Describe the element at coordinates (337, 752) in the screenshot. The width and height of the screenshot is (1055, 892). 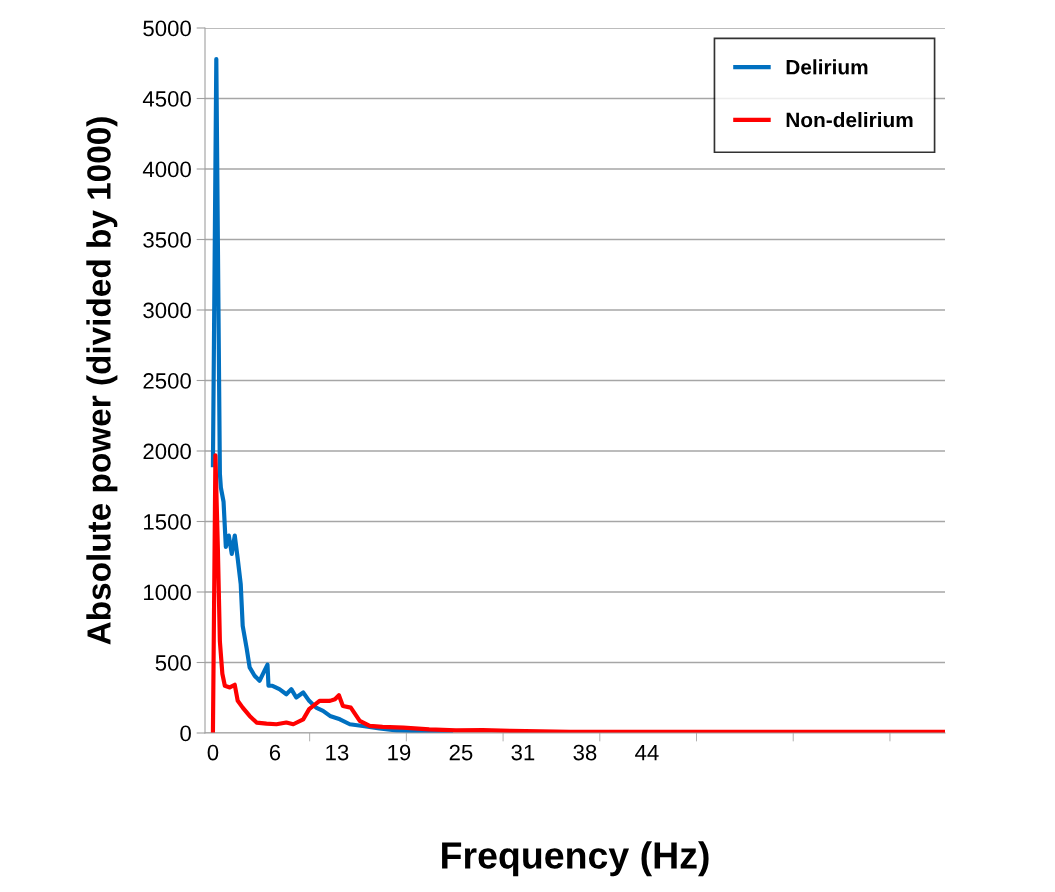
I see `x-tick-label: 13` at that location.